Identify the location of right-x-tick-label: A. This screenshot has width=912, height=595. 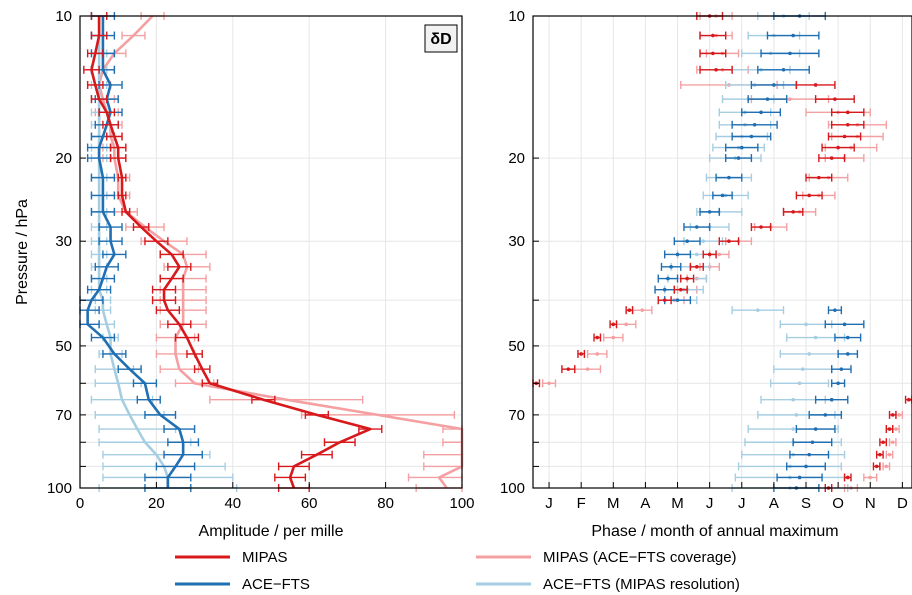
(645, 503).